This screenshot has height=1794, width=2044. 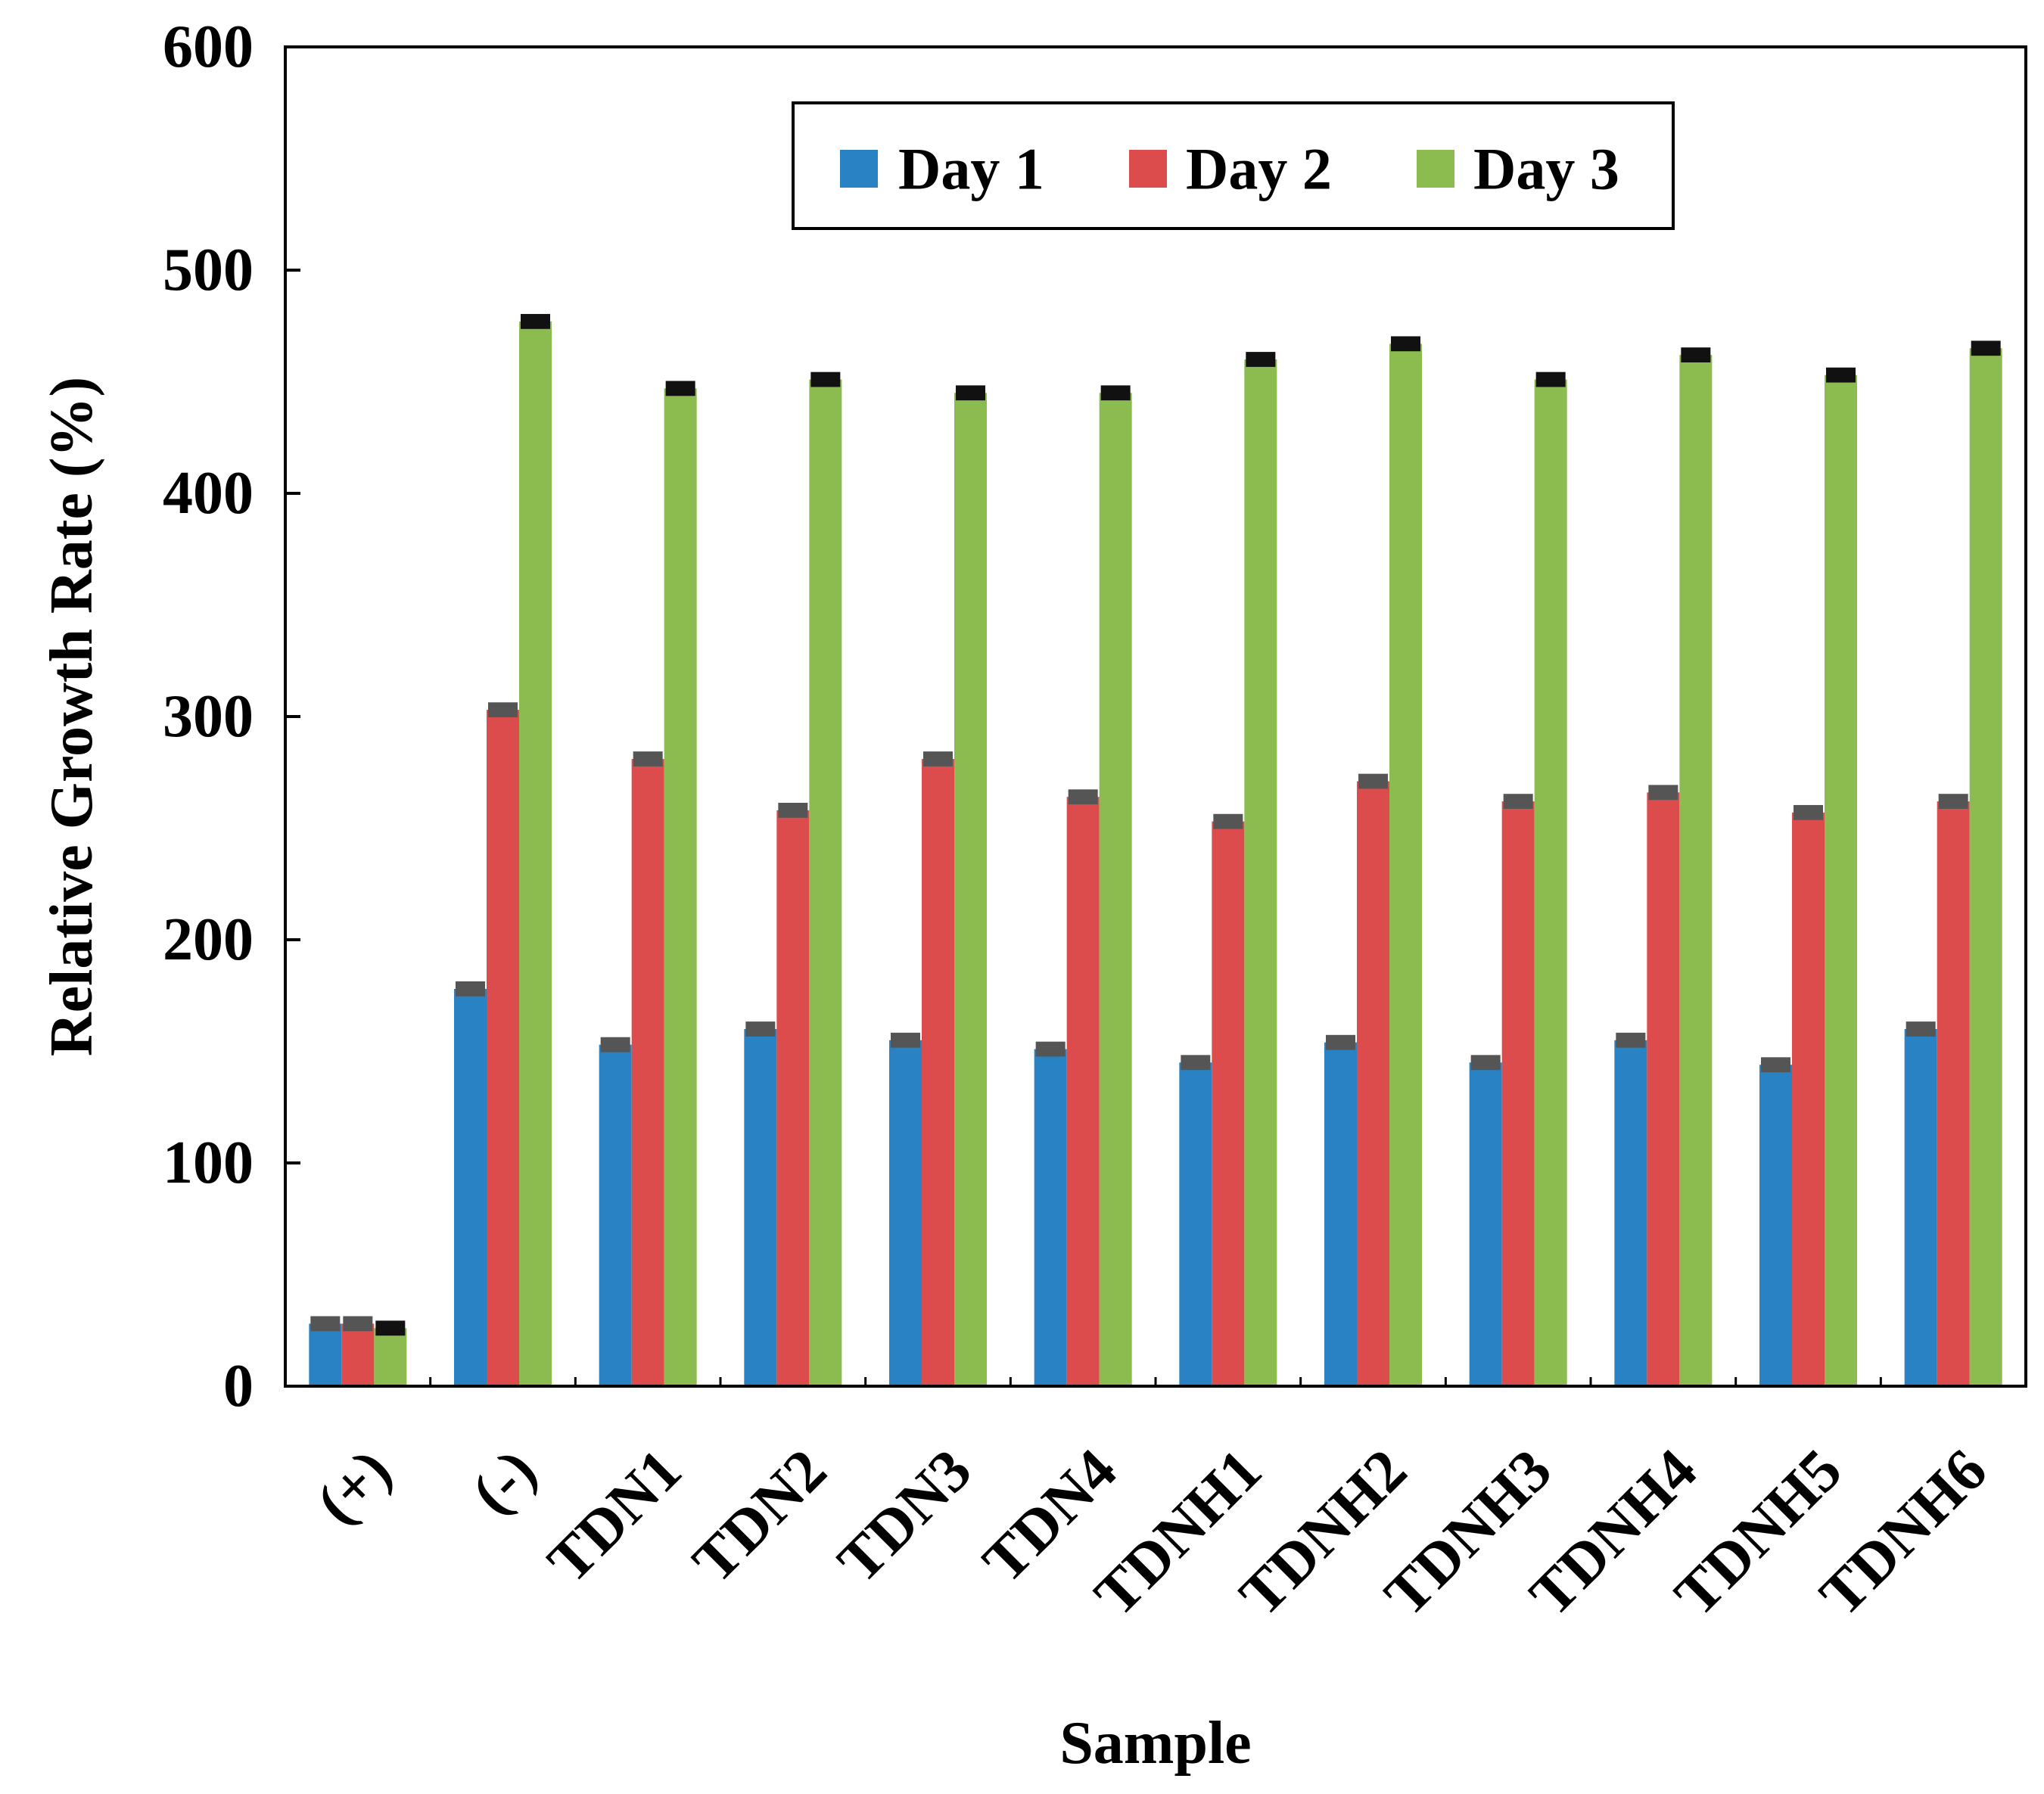 What do you see at coordinates (208, 940) in the screenshot?
I see `y-tick-label-200: 200` at bounding box center [208, 940].